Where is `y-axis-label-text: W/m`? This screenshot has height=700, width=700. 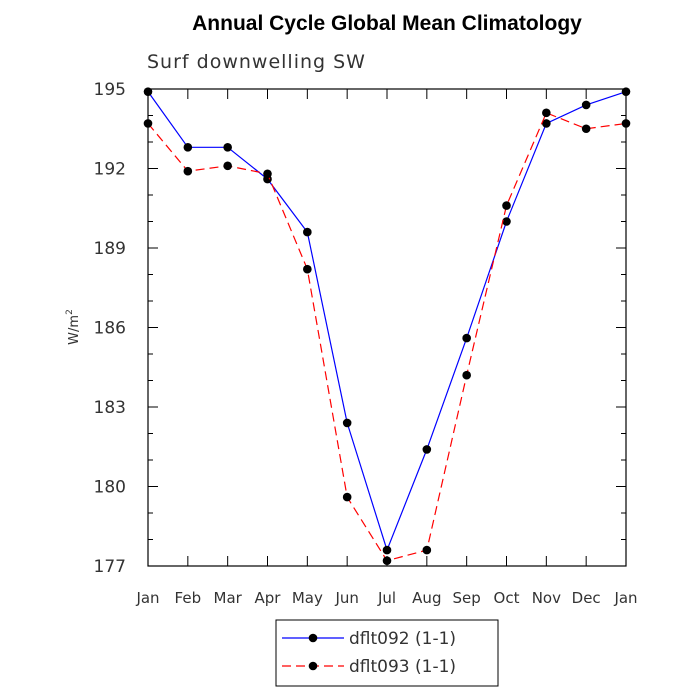 y-axis-label-text: W/m is located at coordinates (74, 330).